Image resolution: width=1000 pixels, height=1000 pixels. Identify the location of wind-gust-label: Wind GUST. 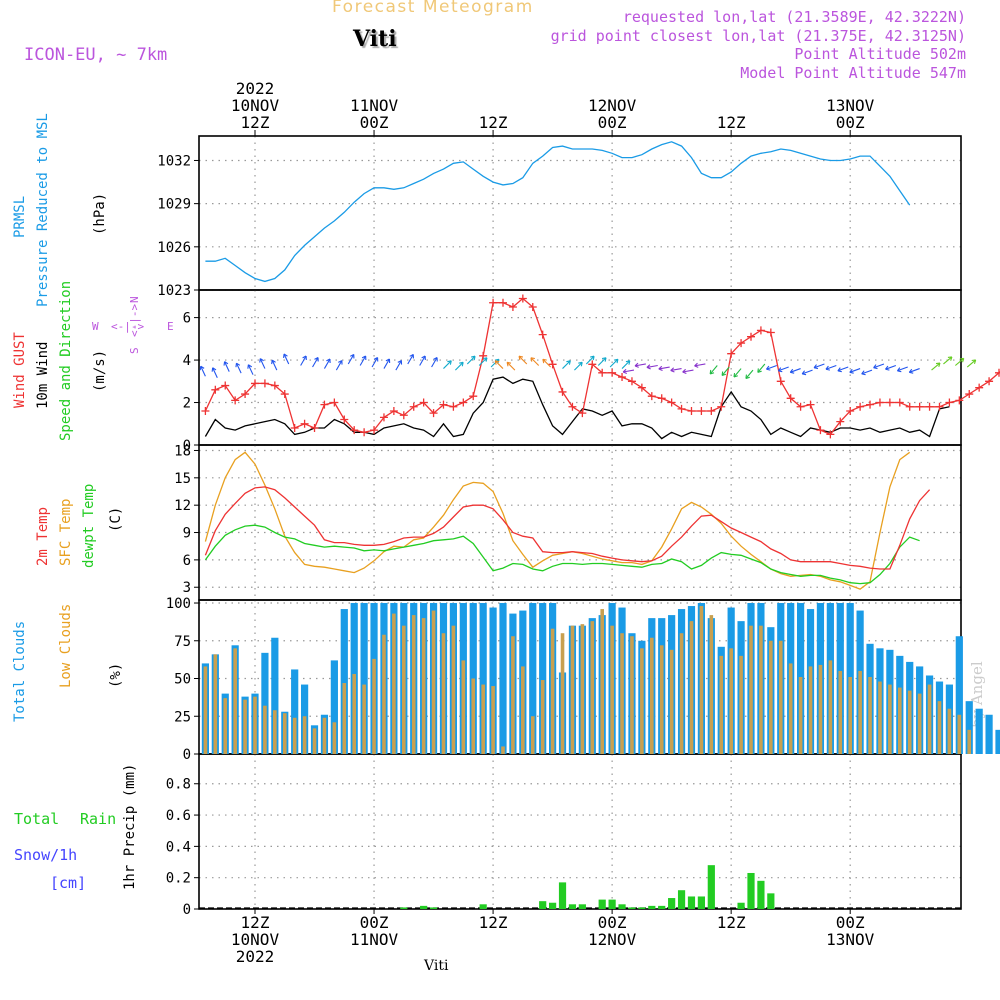
(20, 370).